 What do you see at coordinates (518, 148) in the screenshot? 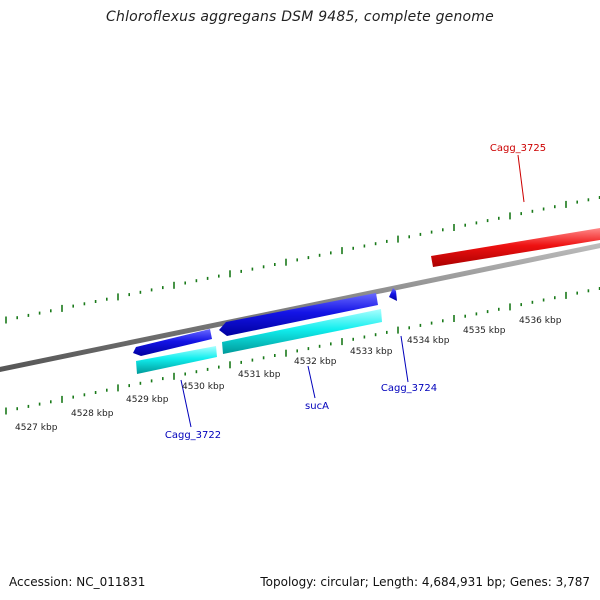
I see `gene-label-cagg-3725: Cagg_3725` at bounding box center [518, 148].